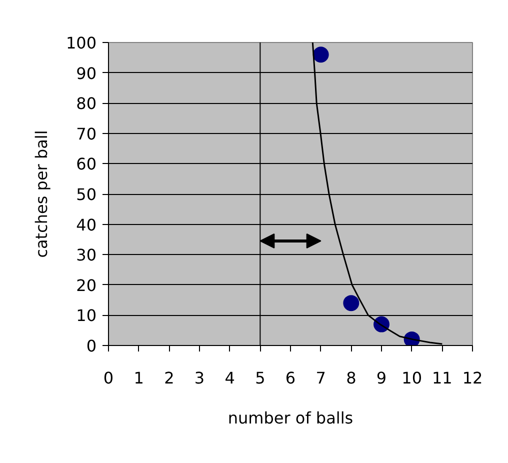 The width and height of the screenshot is (508, 463). What do you see at coordinates (86, 255) in the screenshot?
I see `y-tick-label: 30` at bounding box center [86, 255].